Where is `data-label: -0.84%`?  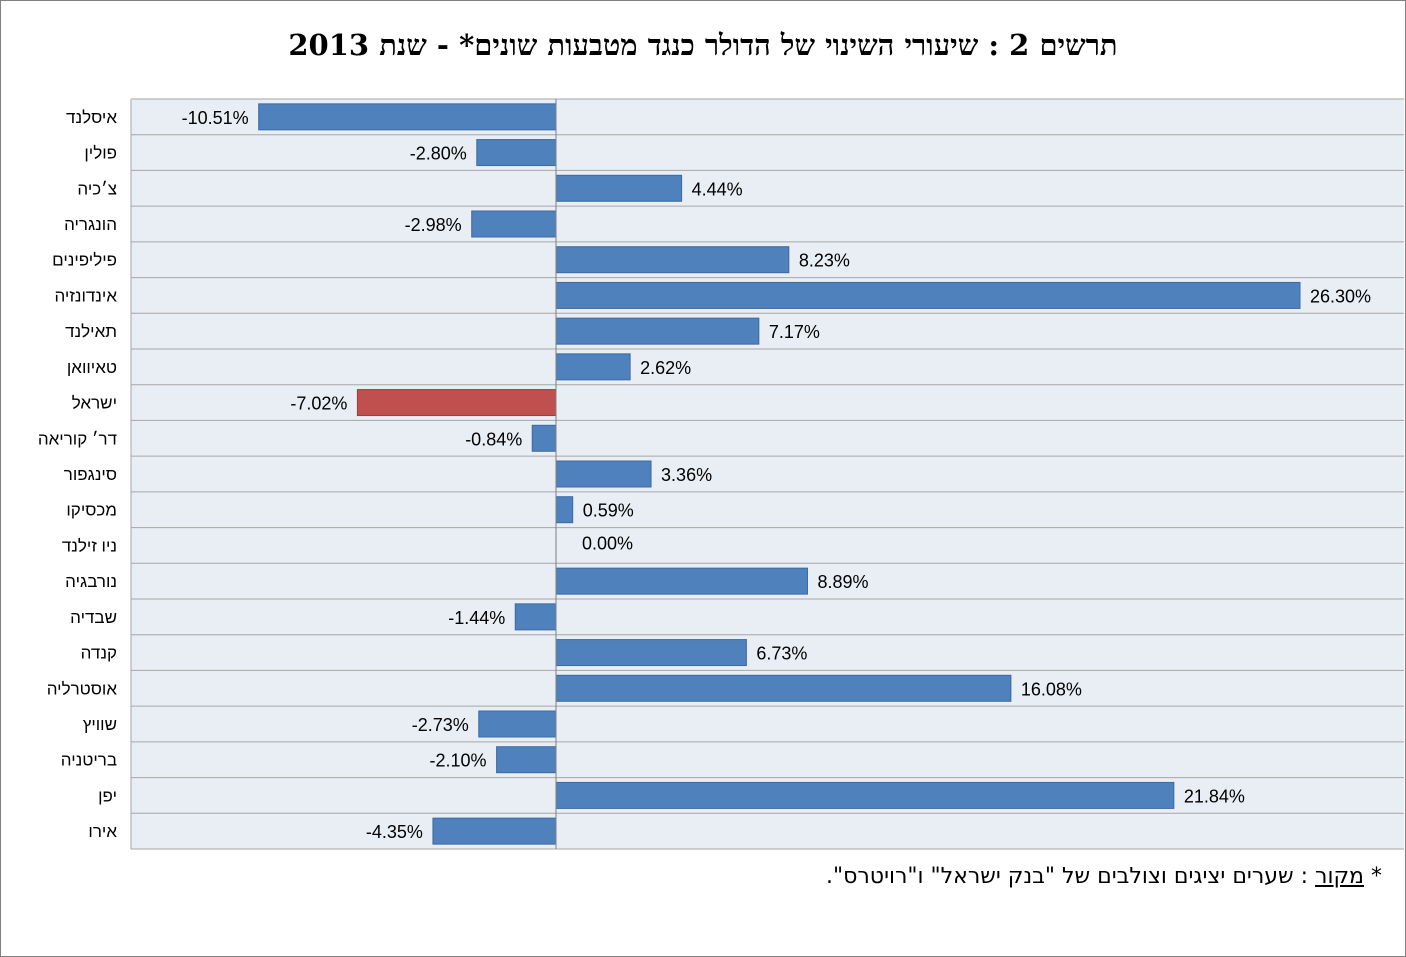
data-label: -0.84% is located at coordinates (493, 439).